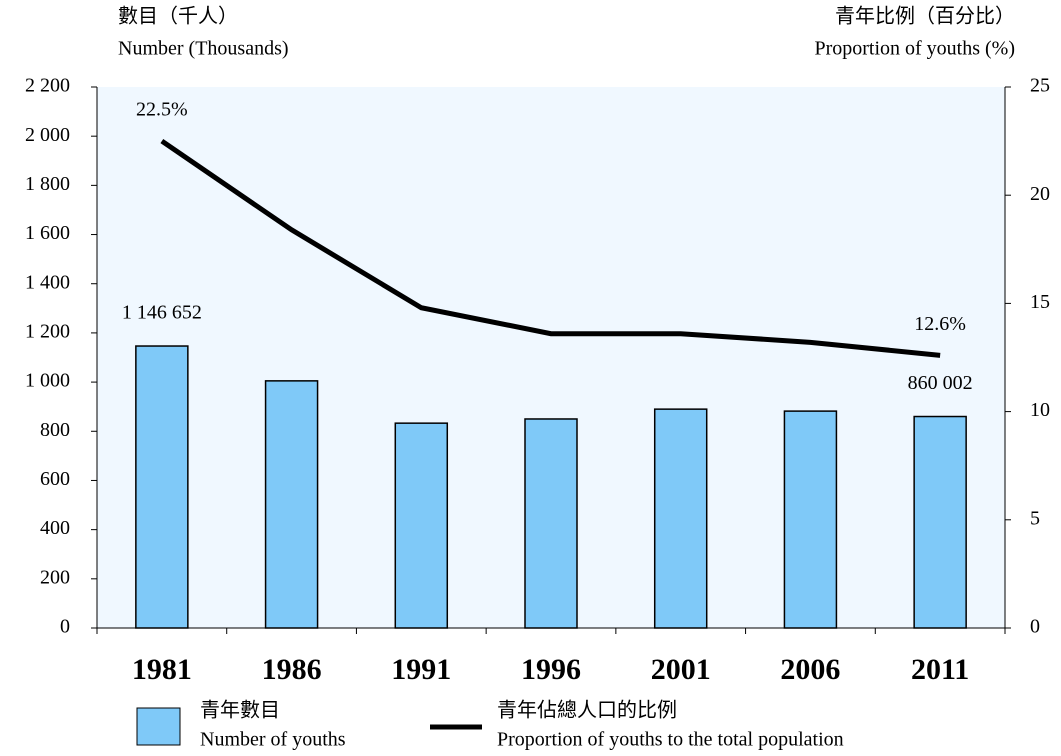 This screenshot has width=1061, height=756. I want to click on y2-axis-label: 青年比例（百分比）, so click(925, 16).